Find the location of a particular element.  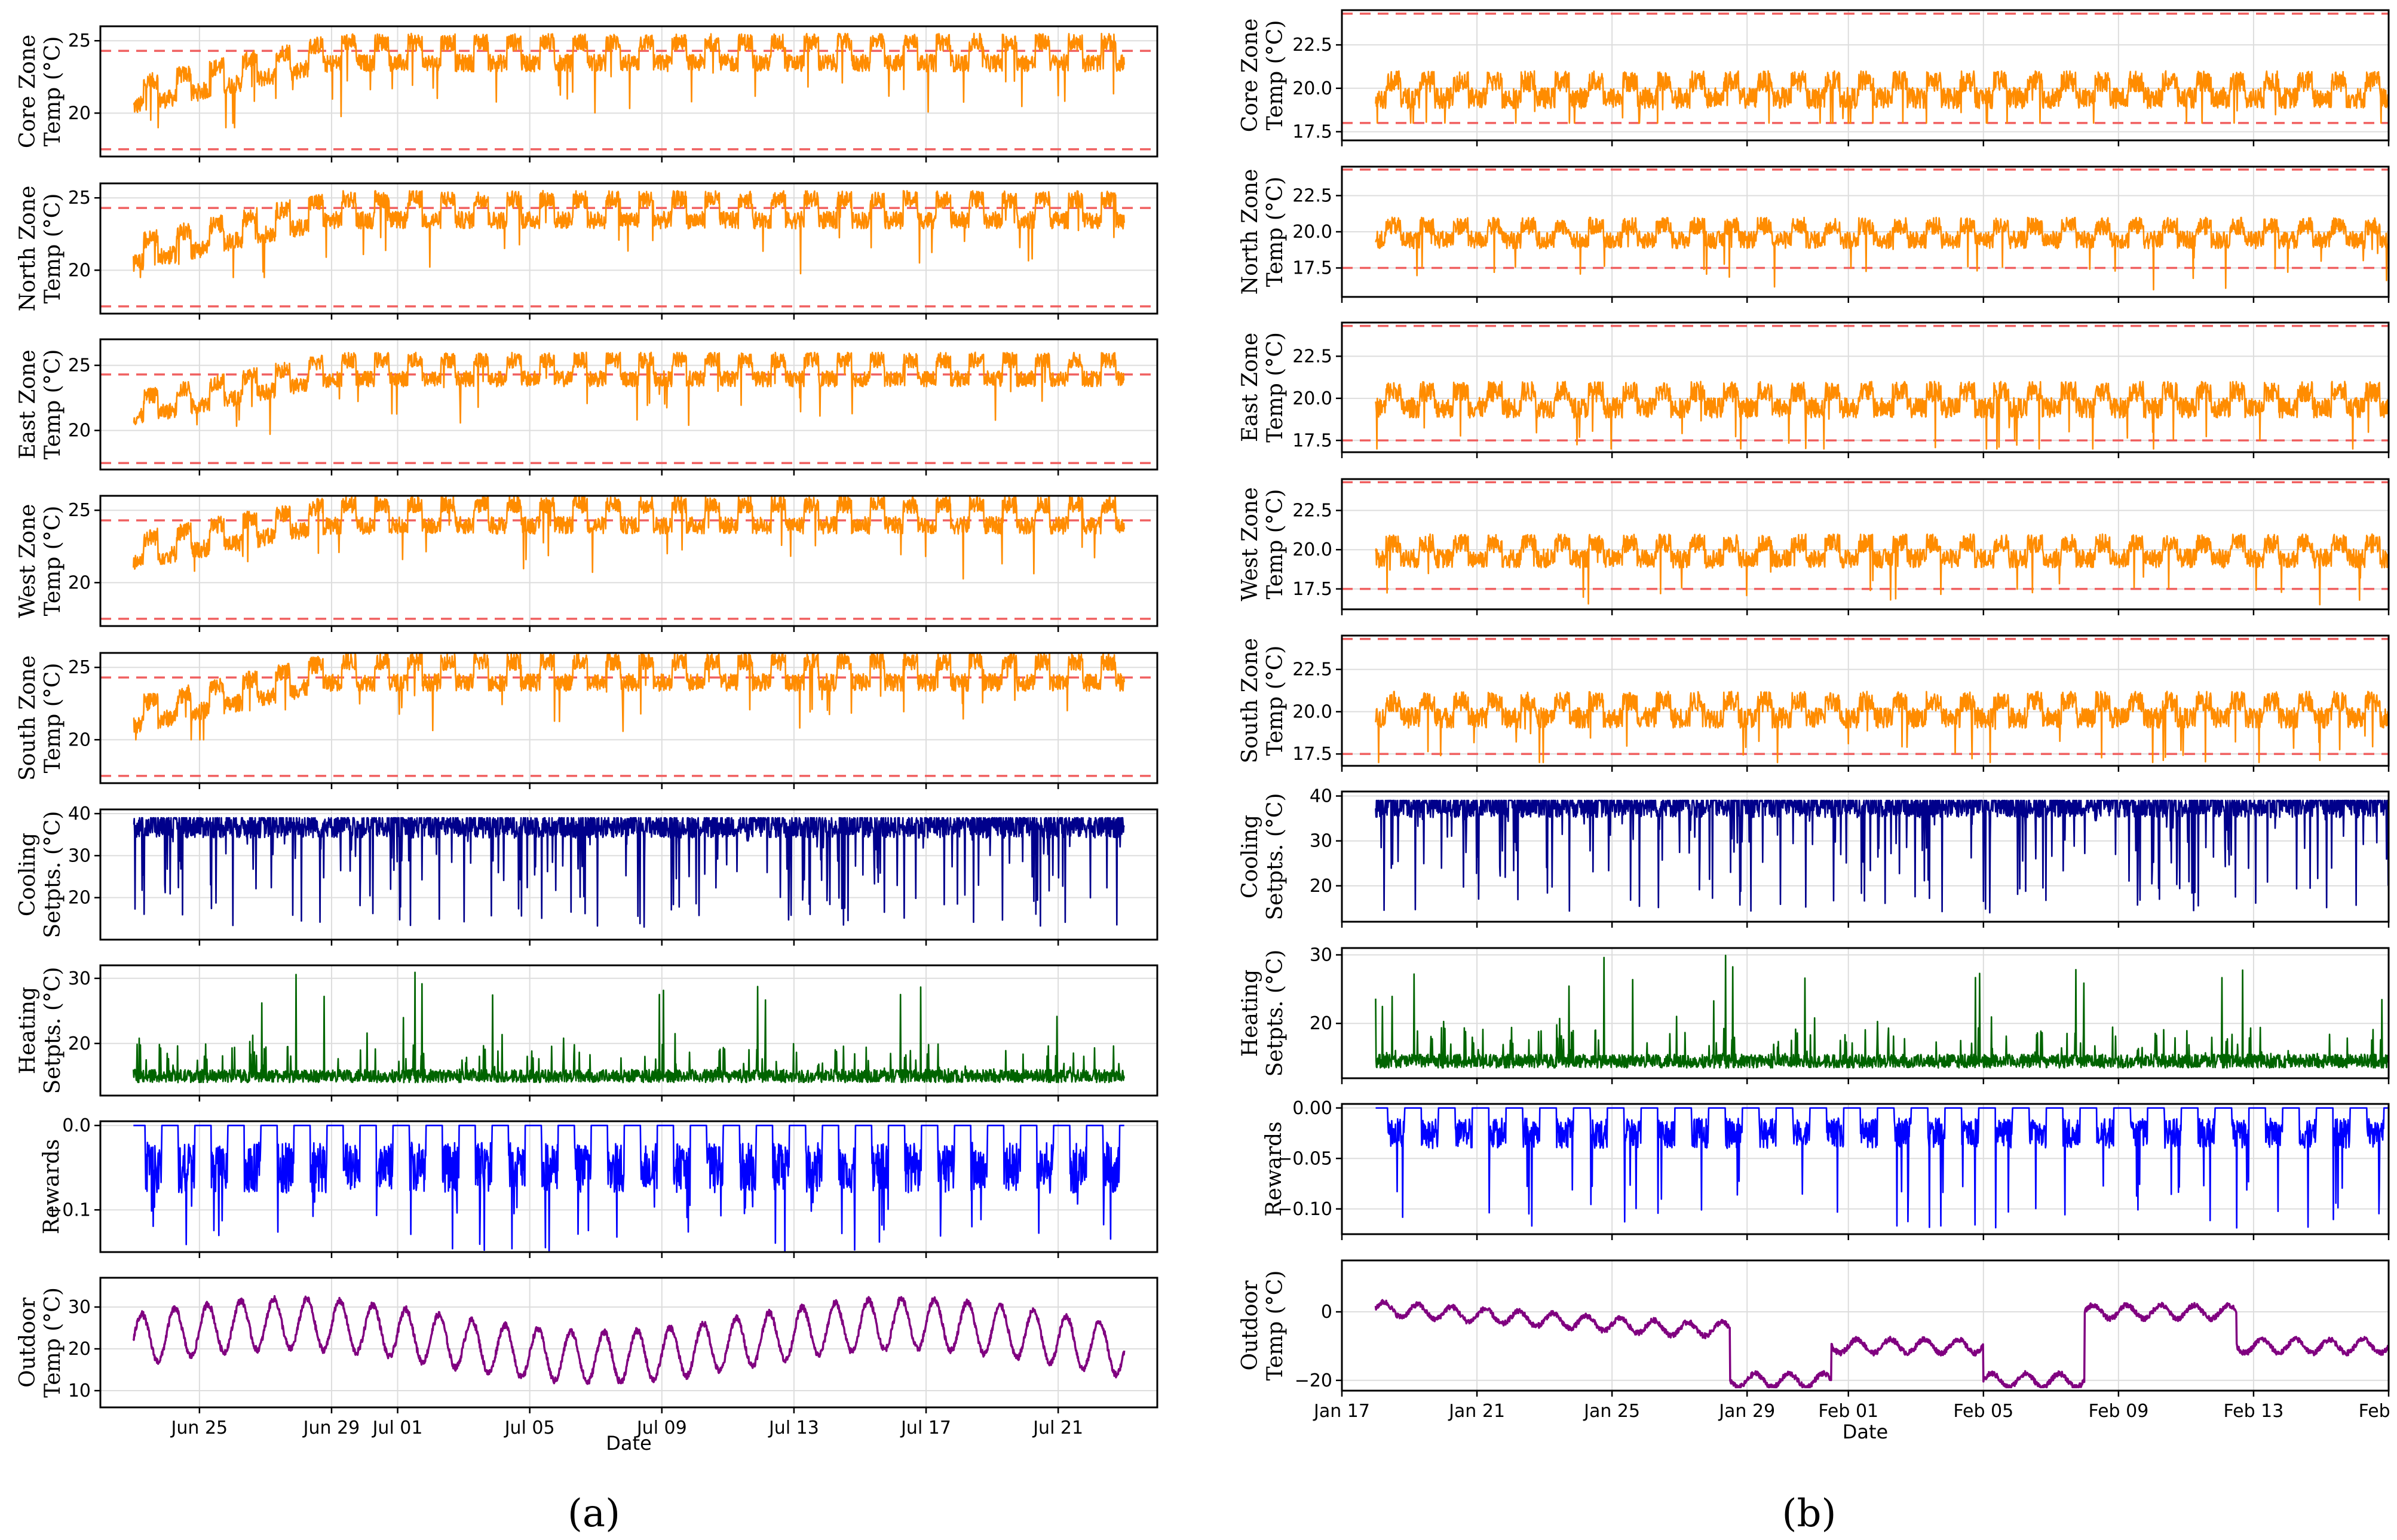

x-tick-label: Feb 13 is located at coordinates (2254, 1411).